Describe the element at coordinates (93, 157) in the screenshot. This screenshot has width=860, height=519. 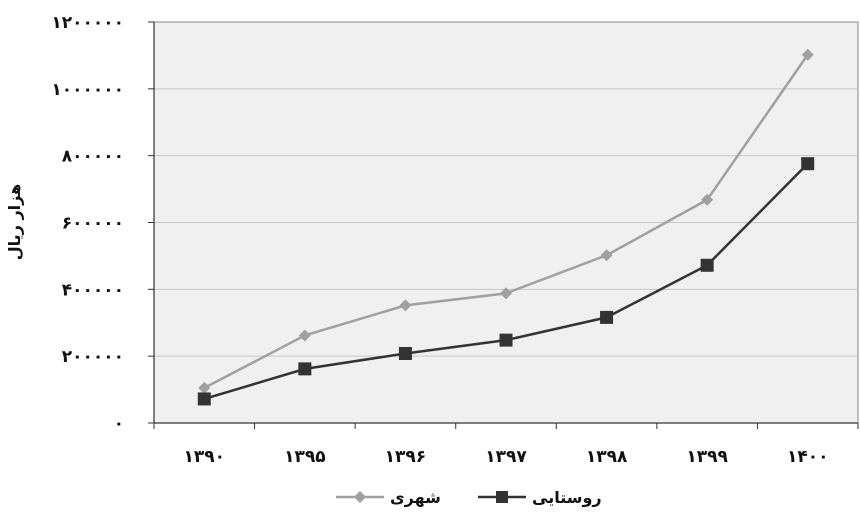
I see `y-tick-label: ۸۰۰۰۰۰` at that location.